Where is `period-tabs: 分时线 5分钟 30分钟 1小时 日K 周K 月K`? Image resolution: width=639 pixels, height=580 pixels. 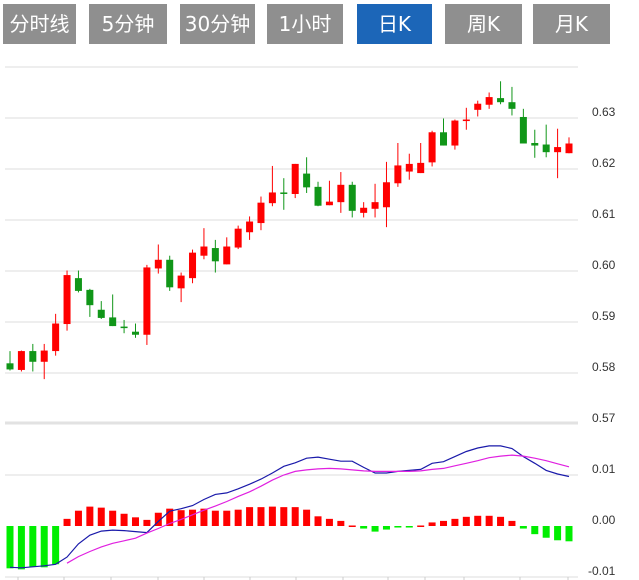 period-tabs: 分时线 5分钟 30分钟 1小时 日K 周K 月K is located at coordinates (319, 24).